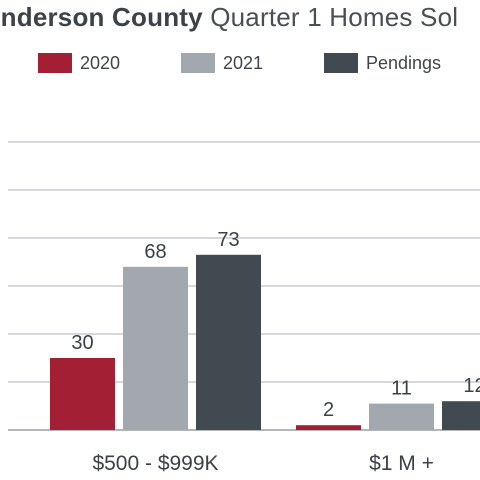  What do you see at coordinates (330, 17) in the screenshot?
I see `chart-title-rest: Quarter 1 Homes Sol` at bounding box center [330, 17].